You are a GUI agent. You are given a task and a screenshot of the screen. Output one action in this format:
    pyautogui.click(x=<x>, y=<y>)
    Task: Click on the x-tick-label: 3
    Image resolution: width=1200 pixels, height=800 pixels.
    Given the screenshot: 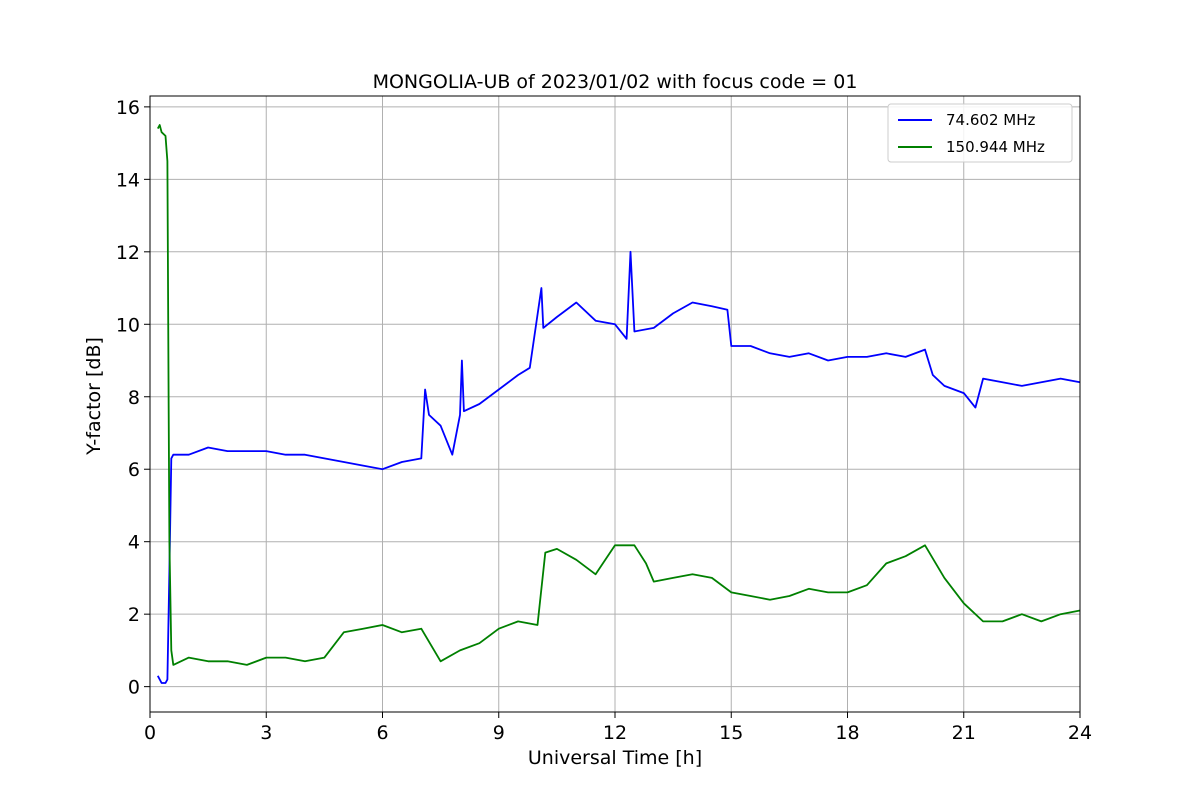 What is the action you would take?
    pyautogui.click(x=266, y=733)
    